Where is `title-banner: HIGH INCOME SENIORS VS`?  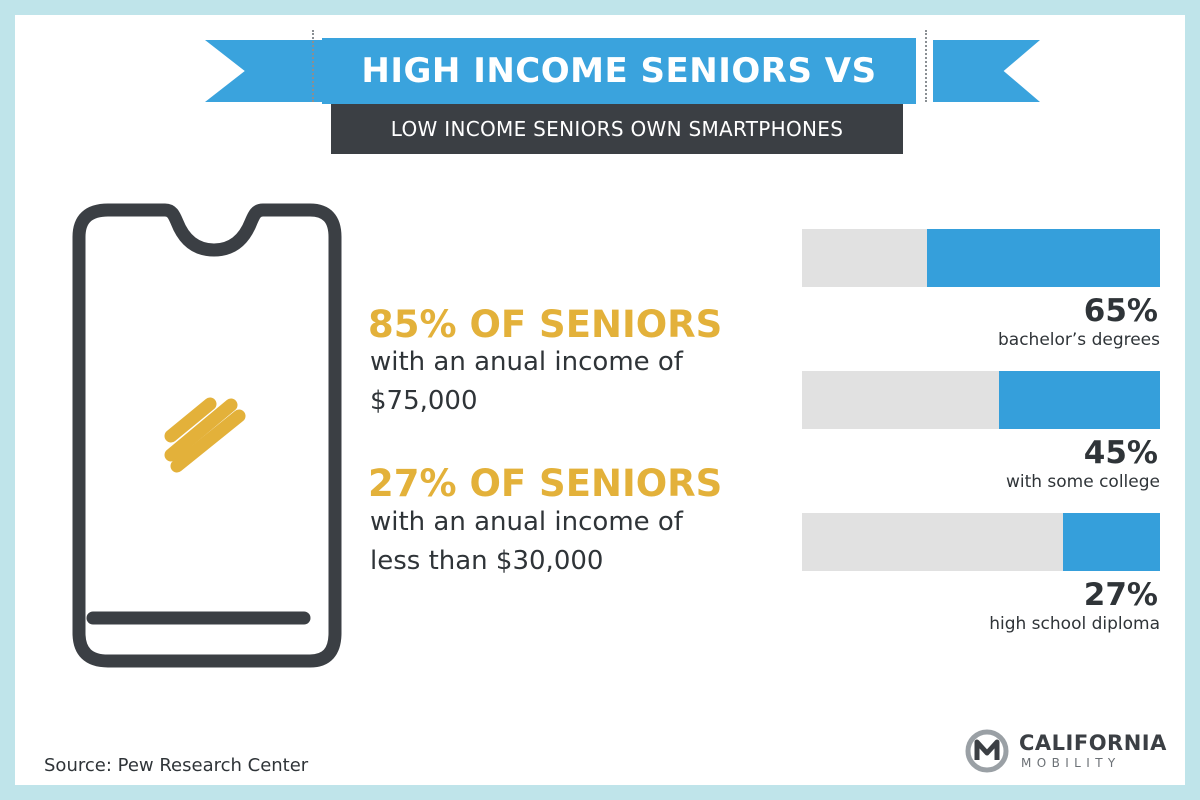 title-banner: HIGH INCOME SENIORS VS is located at coordinates (619, 71).